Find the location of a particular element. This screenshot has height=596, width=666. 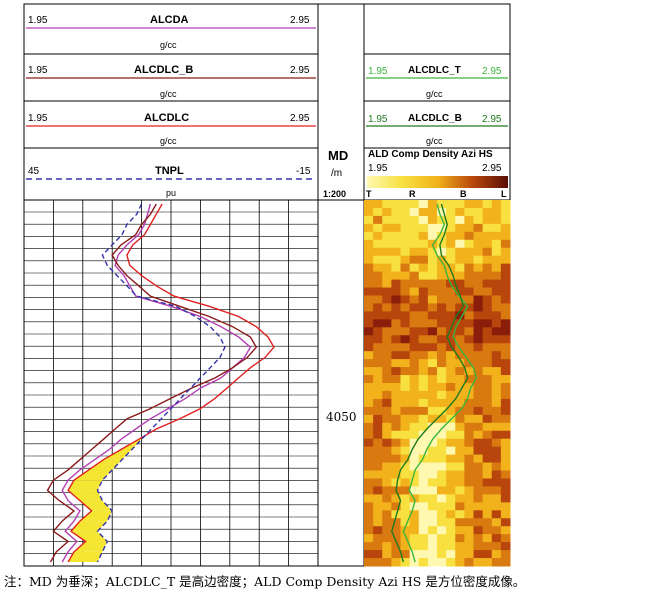

sector-t: T is located at coordinates (369, 194).